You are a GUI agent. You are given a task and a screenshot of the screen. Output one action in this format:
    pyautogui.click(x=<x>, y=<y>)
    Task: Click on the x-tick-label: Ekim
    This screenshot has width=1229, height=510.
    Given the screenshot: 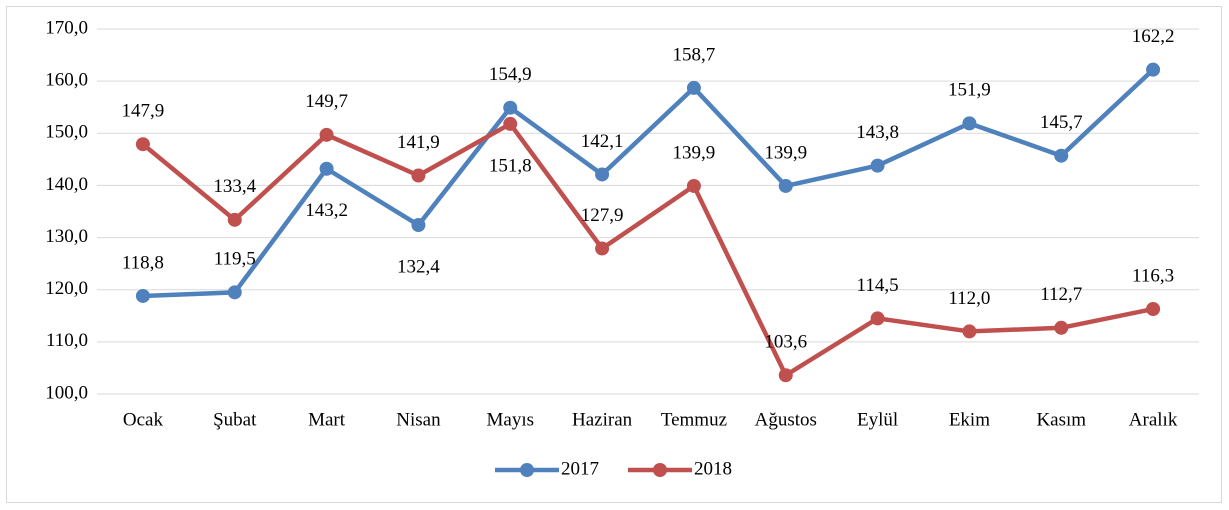 What is the action you would take?
    pyautogui.click(x=969, y=419)
    